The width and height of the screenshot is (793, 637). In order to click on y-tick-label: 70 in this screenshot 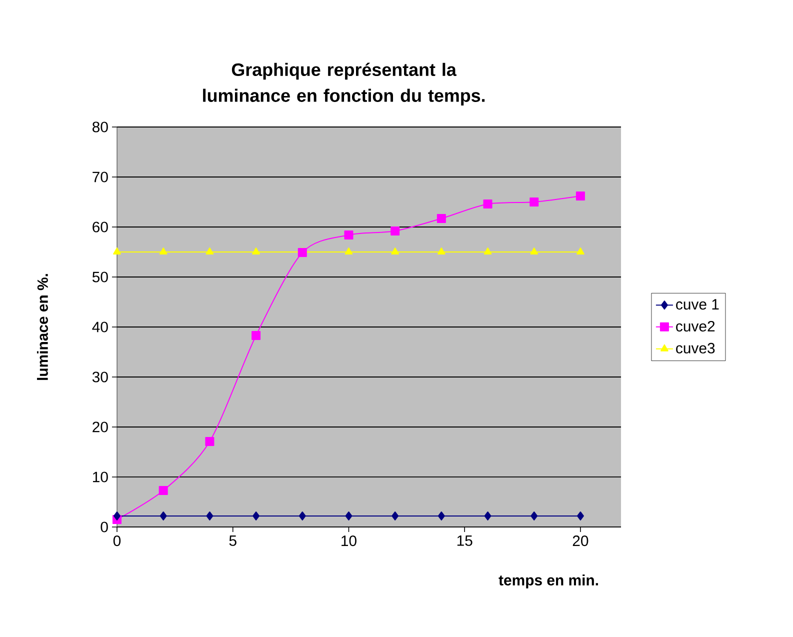, I will do `click(100, 177)`.